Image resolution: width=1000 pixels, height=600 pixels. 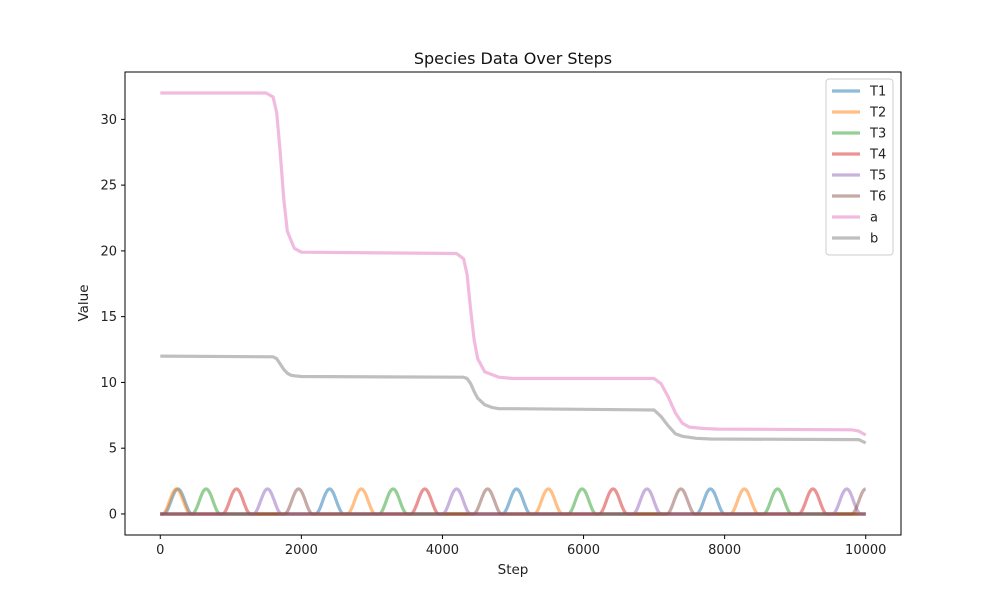 I want to click on y-tick-label: 0, so click(x=113, y=514).